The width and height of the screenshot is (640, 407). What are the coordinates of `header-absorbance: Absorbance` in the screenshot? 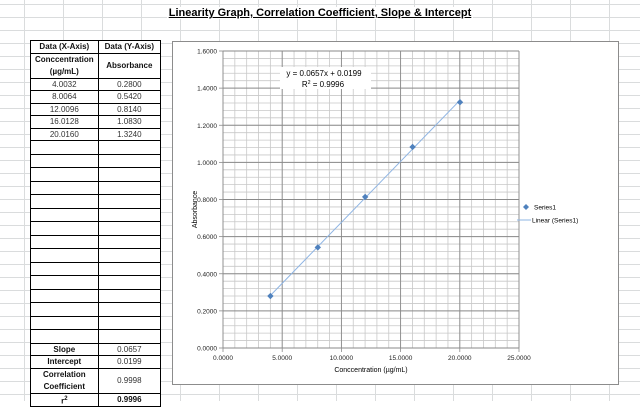 It's located at (129, 65).